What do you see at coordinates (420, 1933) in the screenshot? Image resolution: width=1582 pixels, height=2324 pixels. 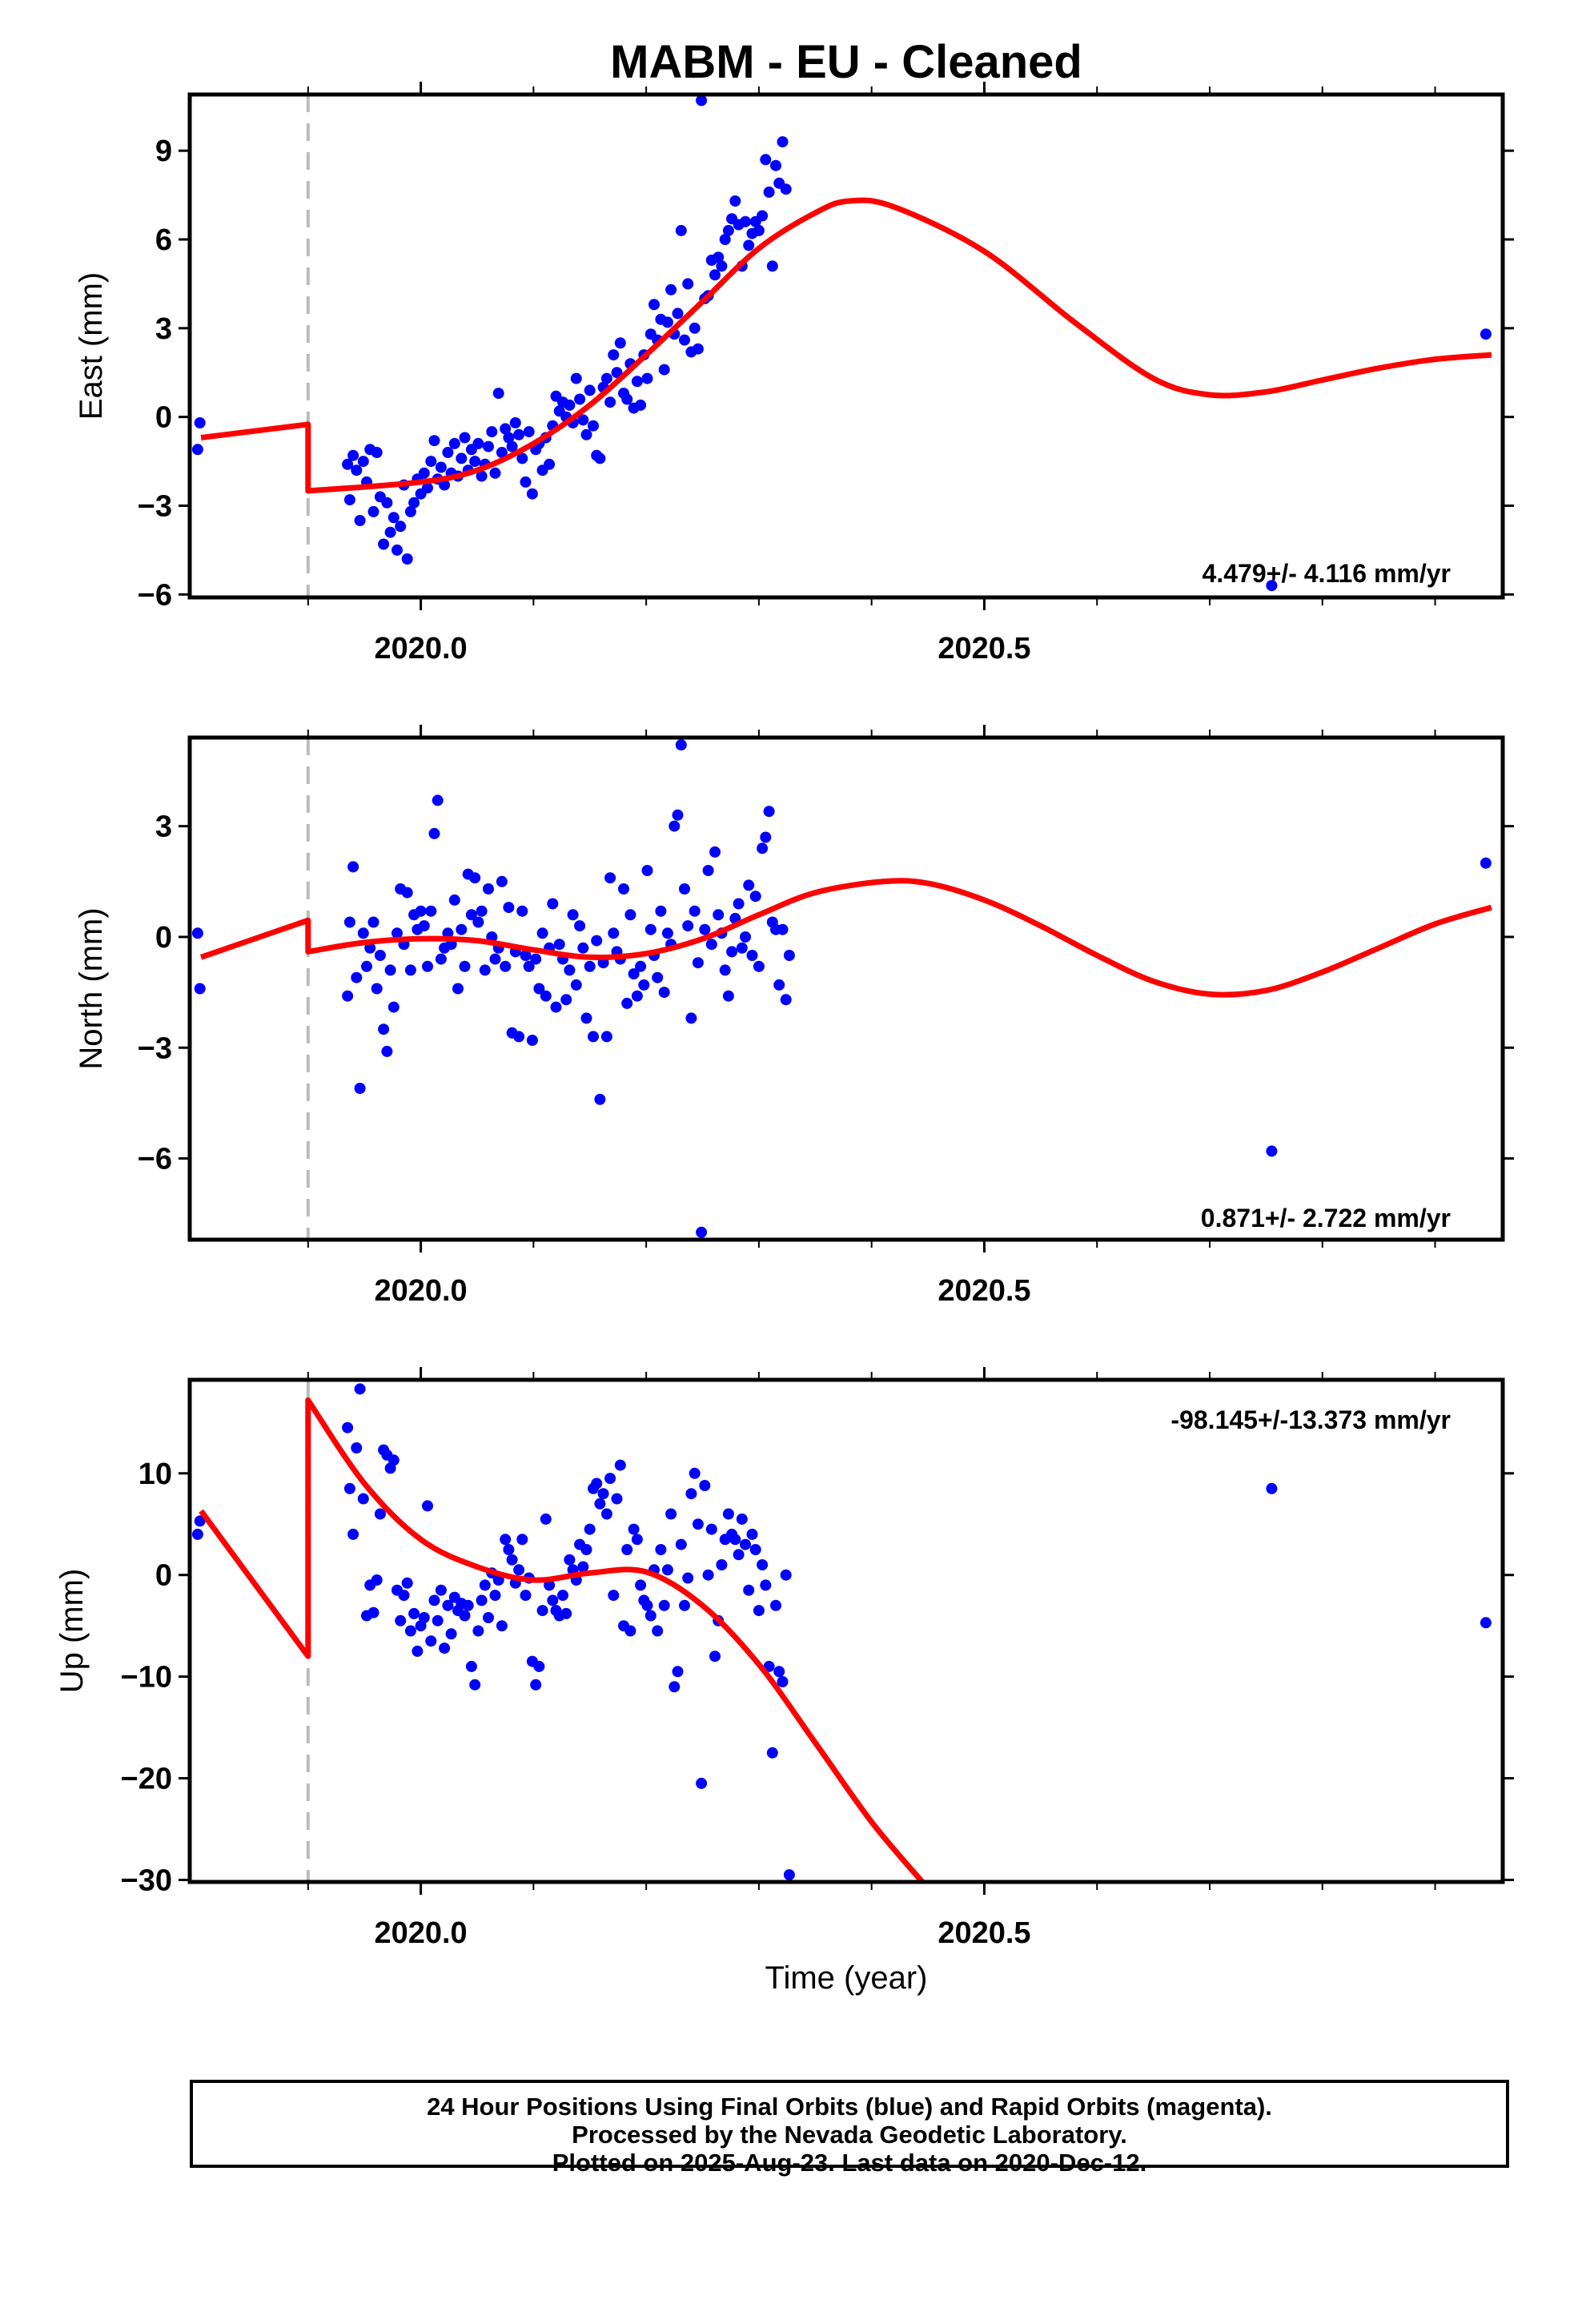 I see `x-tick-label: 2020.0` at bounding box center [420, 1933].